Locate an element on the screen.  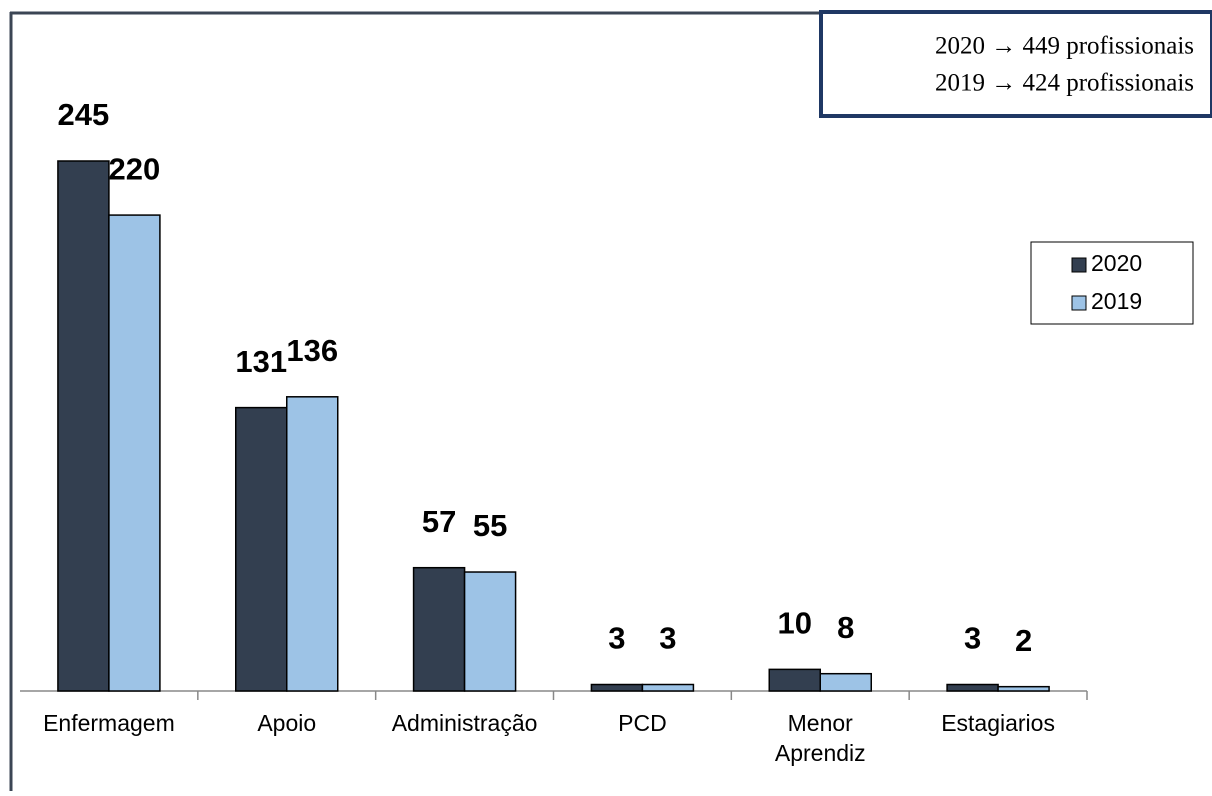
x-tick-label: Administração is located at coordinates (465, 723).